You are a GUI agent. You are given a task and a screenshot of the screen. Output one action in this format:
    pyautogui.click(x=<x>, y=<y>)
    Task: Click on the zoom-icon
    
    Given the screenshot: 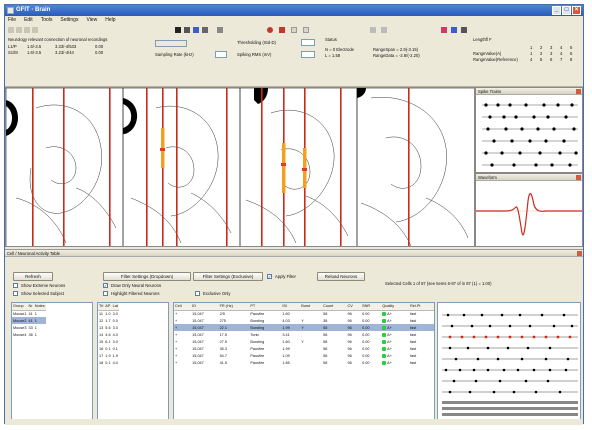 What is the action you would take?
    pyautogui.click(x=196, y=30)
    